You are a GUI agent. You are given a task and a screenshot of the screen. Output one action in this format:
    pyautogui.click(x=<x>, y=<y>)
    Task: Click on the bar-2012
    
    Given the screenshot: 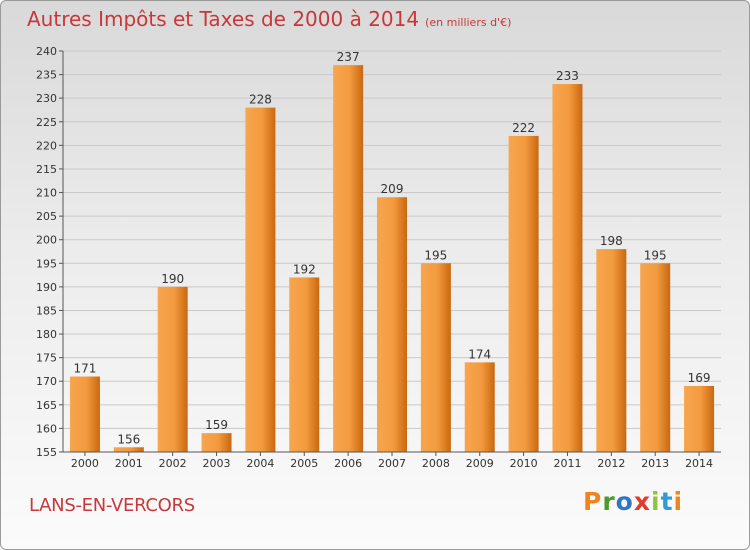 What is the action you would take?
    pyautogui.click(x=611, y=350)
    